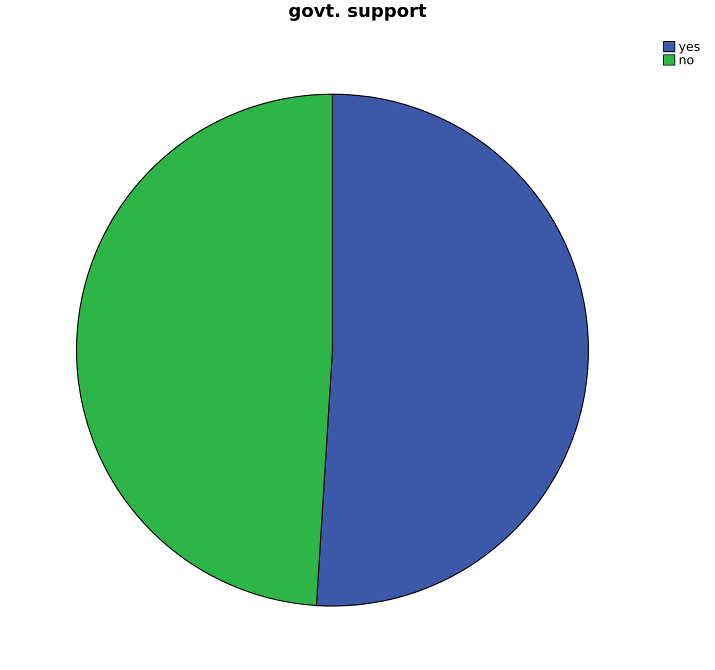  Describe the element at coordinates (687, 60) in the screenshot. I see `legend-label: no` at that location.